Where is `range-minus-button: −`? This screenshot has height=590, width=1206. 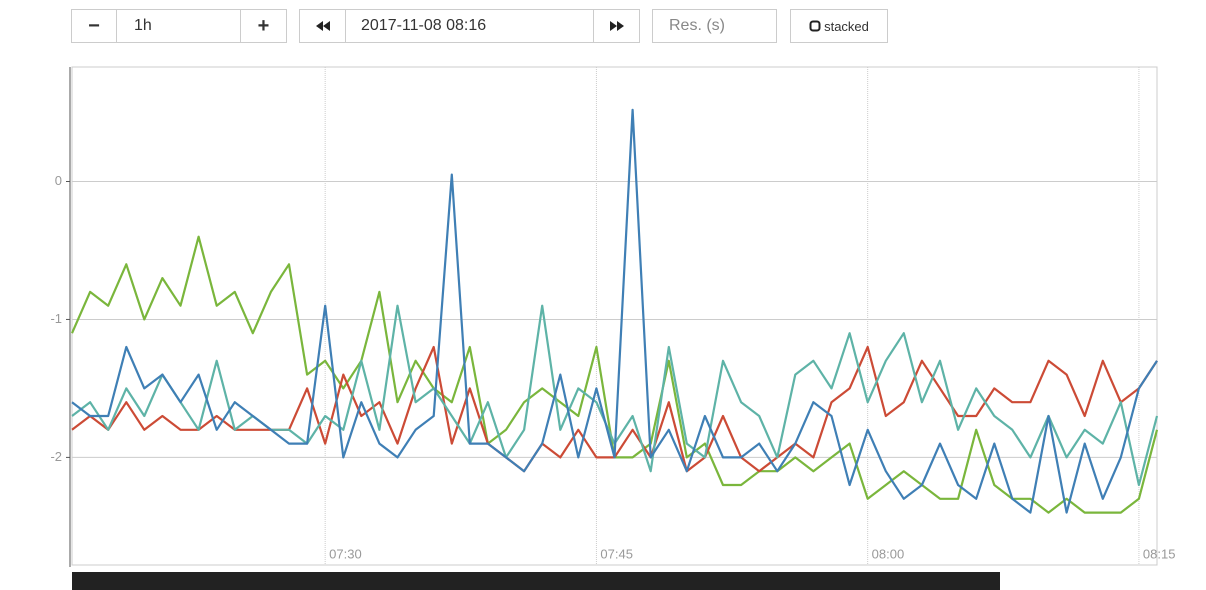 range-minus-button: − is located at coordinates (94, 26).